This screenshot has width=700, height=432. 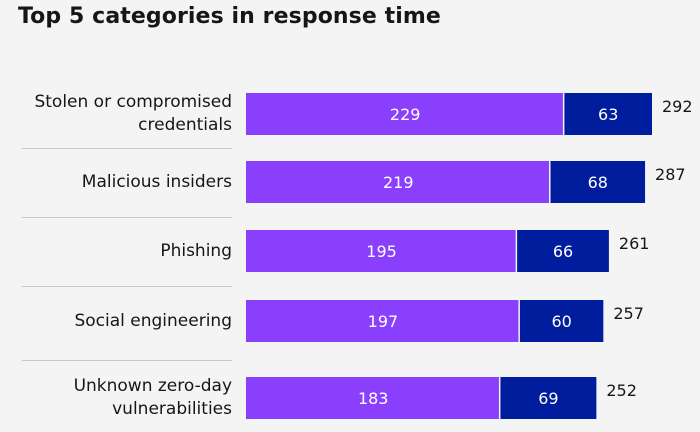 I want to click on total-label: 257, so click(x=628, y=313).